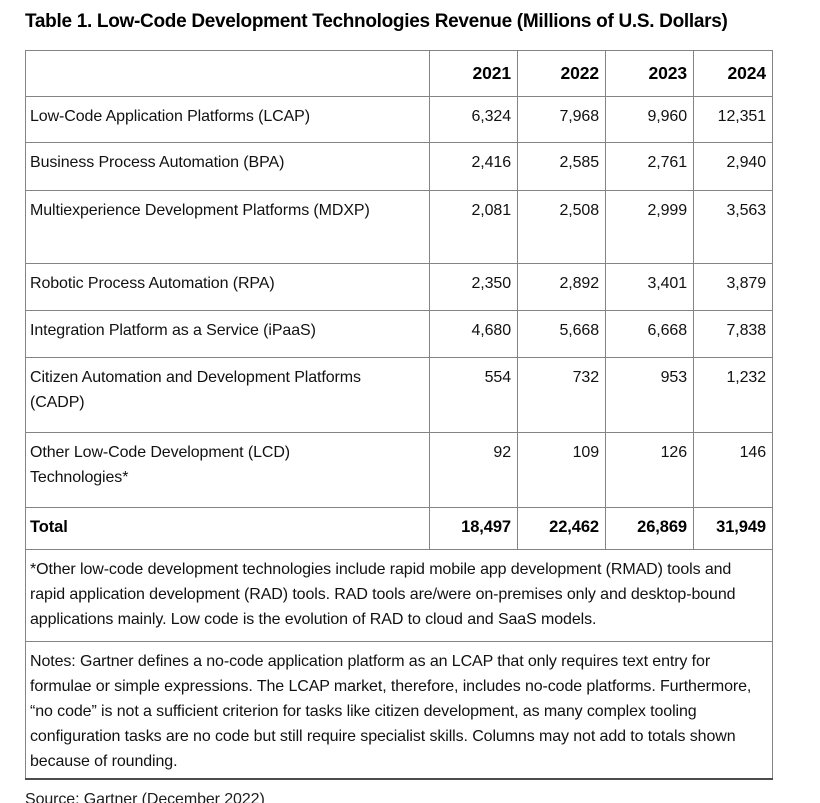 This screenshot has height=803, width=820. I want to click on value-cell: 6,324, so click(473, 119).